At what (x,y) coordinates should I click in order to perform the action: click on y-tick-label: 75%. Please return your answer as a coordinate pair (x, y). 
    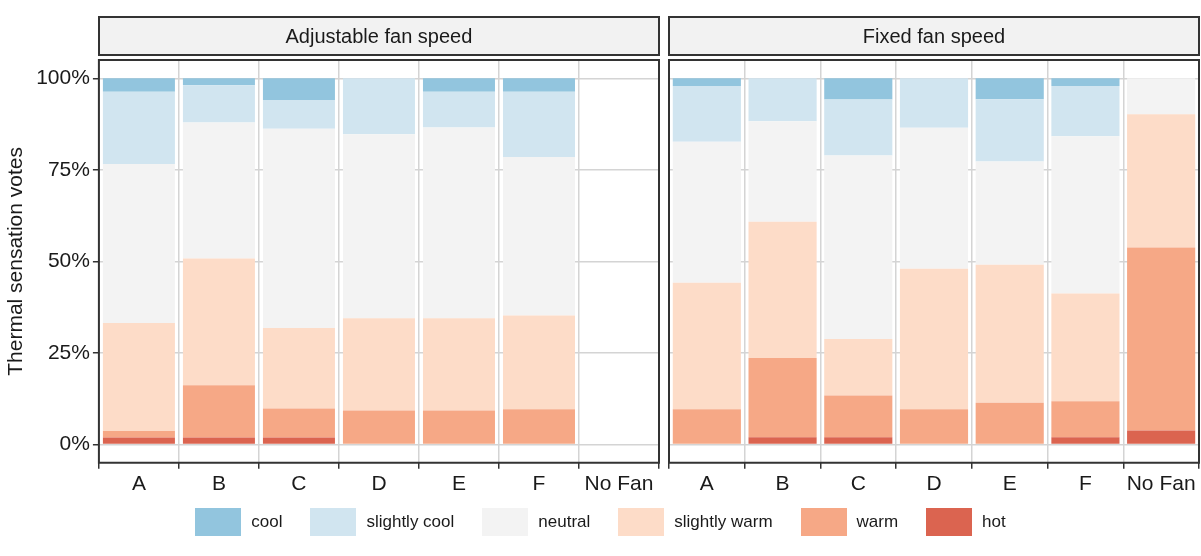
    Looking at the image, I should click on (68, 168).